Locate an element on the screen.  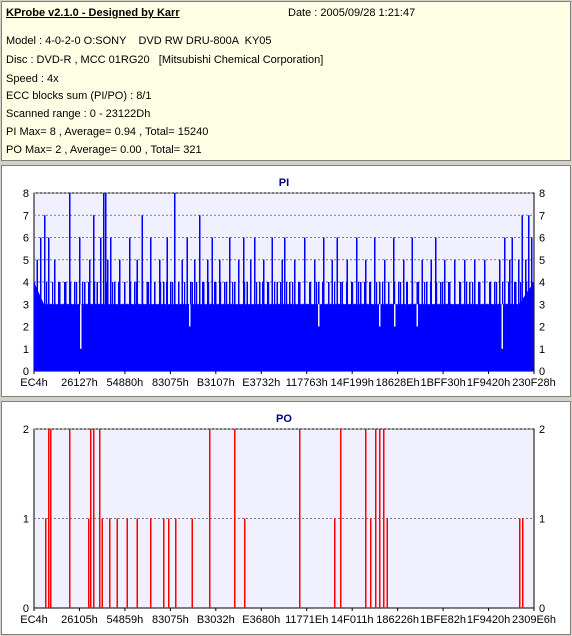
po-xtick-label: E3680h is located at coordinates (261, 620).